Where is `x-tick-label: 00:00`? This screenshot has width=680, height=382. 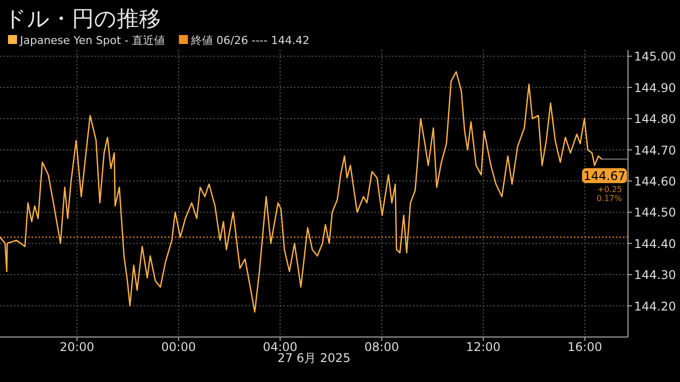 x-tick-label: 00:00 is located at coordinates (178, 347).